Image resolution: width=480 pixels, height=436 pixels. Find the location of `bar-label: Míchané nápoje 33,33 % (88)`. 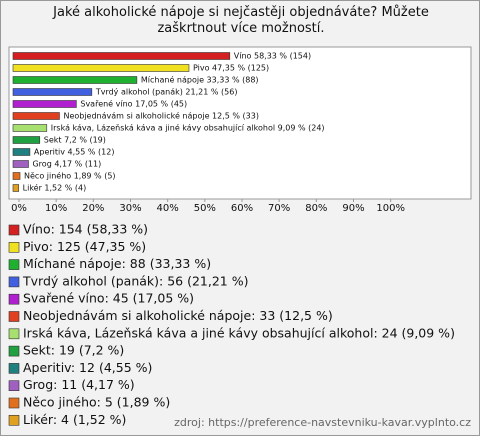

bar-label: Míchané nápoje 33,33 % (88) is located at coordinates (200, 80).